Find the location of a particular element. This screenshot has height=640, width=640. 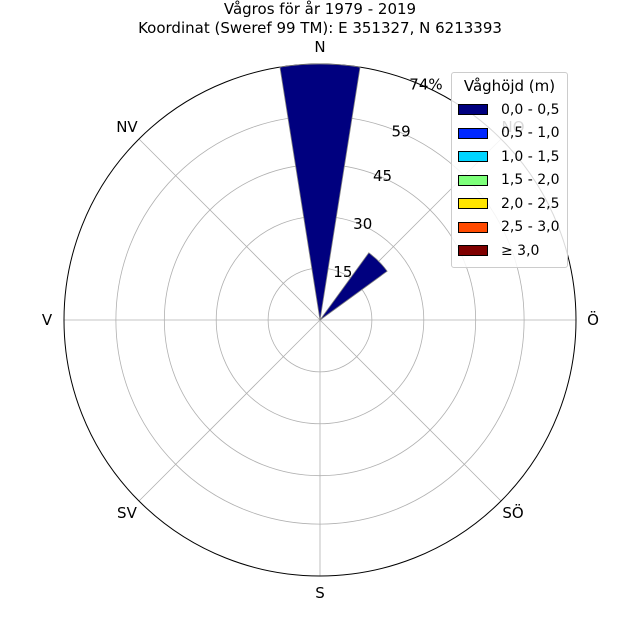

radial-max-label: 74% is located at coordinates (425, 84).